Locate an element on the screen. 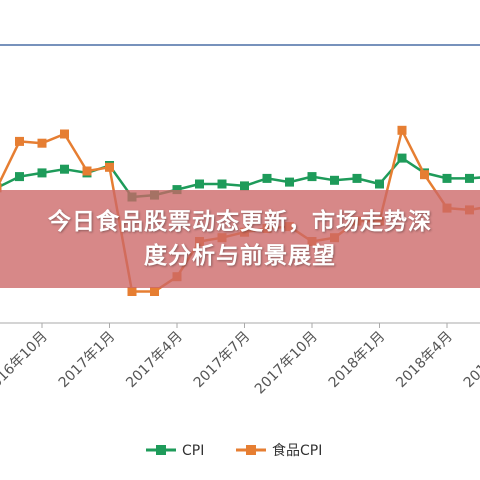 Image resolution: width=480 pixels, height=480 pixels. x-tick-label: 2017年4月 is located at coordinates (154, 360).